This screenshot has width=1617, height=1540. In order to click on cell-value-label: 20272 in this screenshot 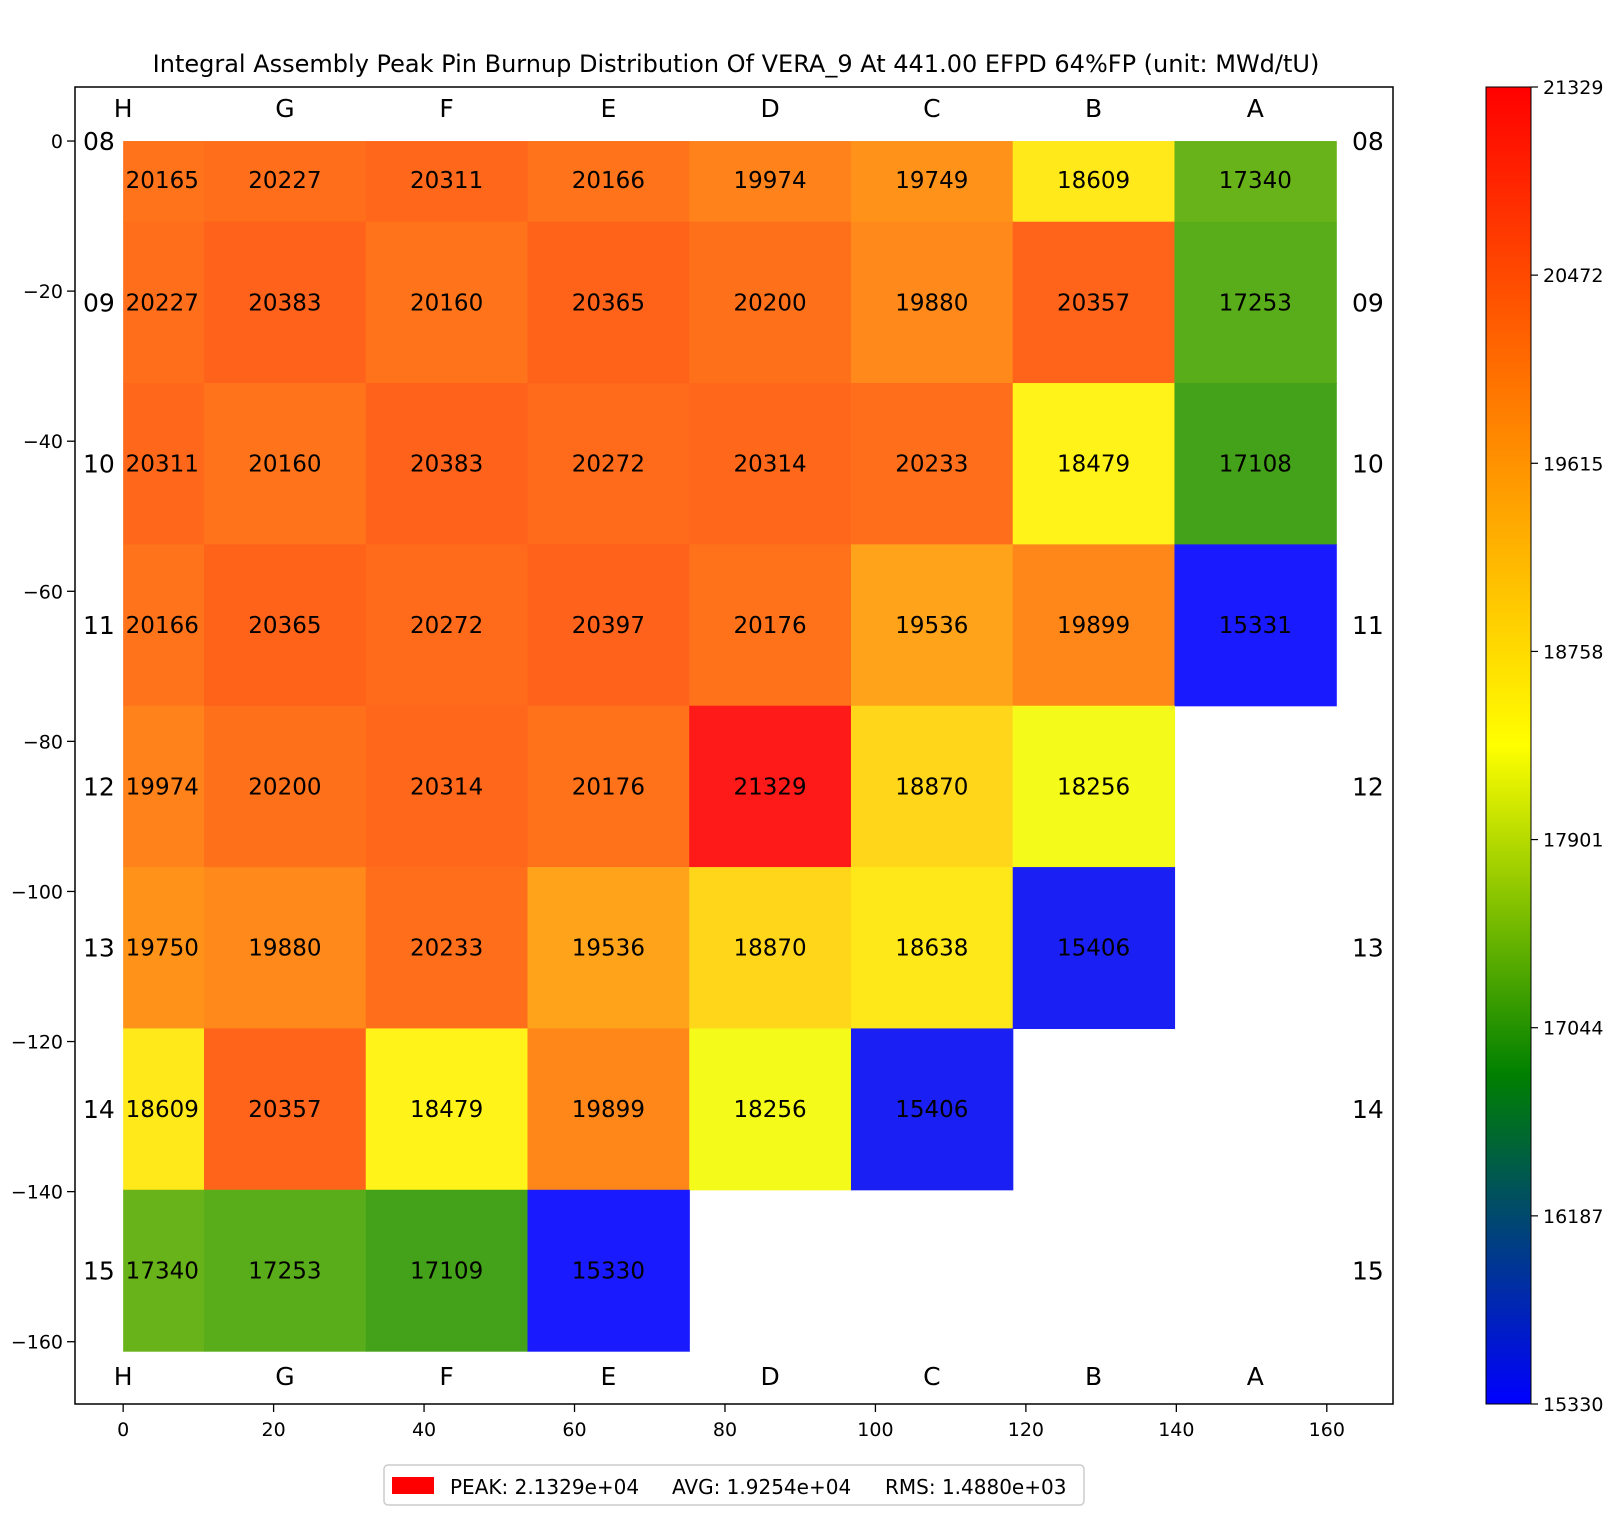, I will do `click(446, 626)`.